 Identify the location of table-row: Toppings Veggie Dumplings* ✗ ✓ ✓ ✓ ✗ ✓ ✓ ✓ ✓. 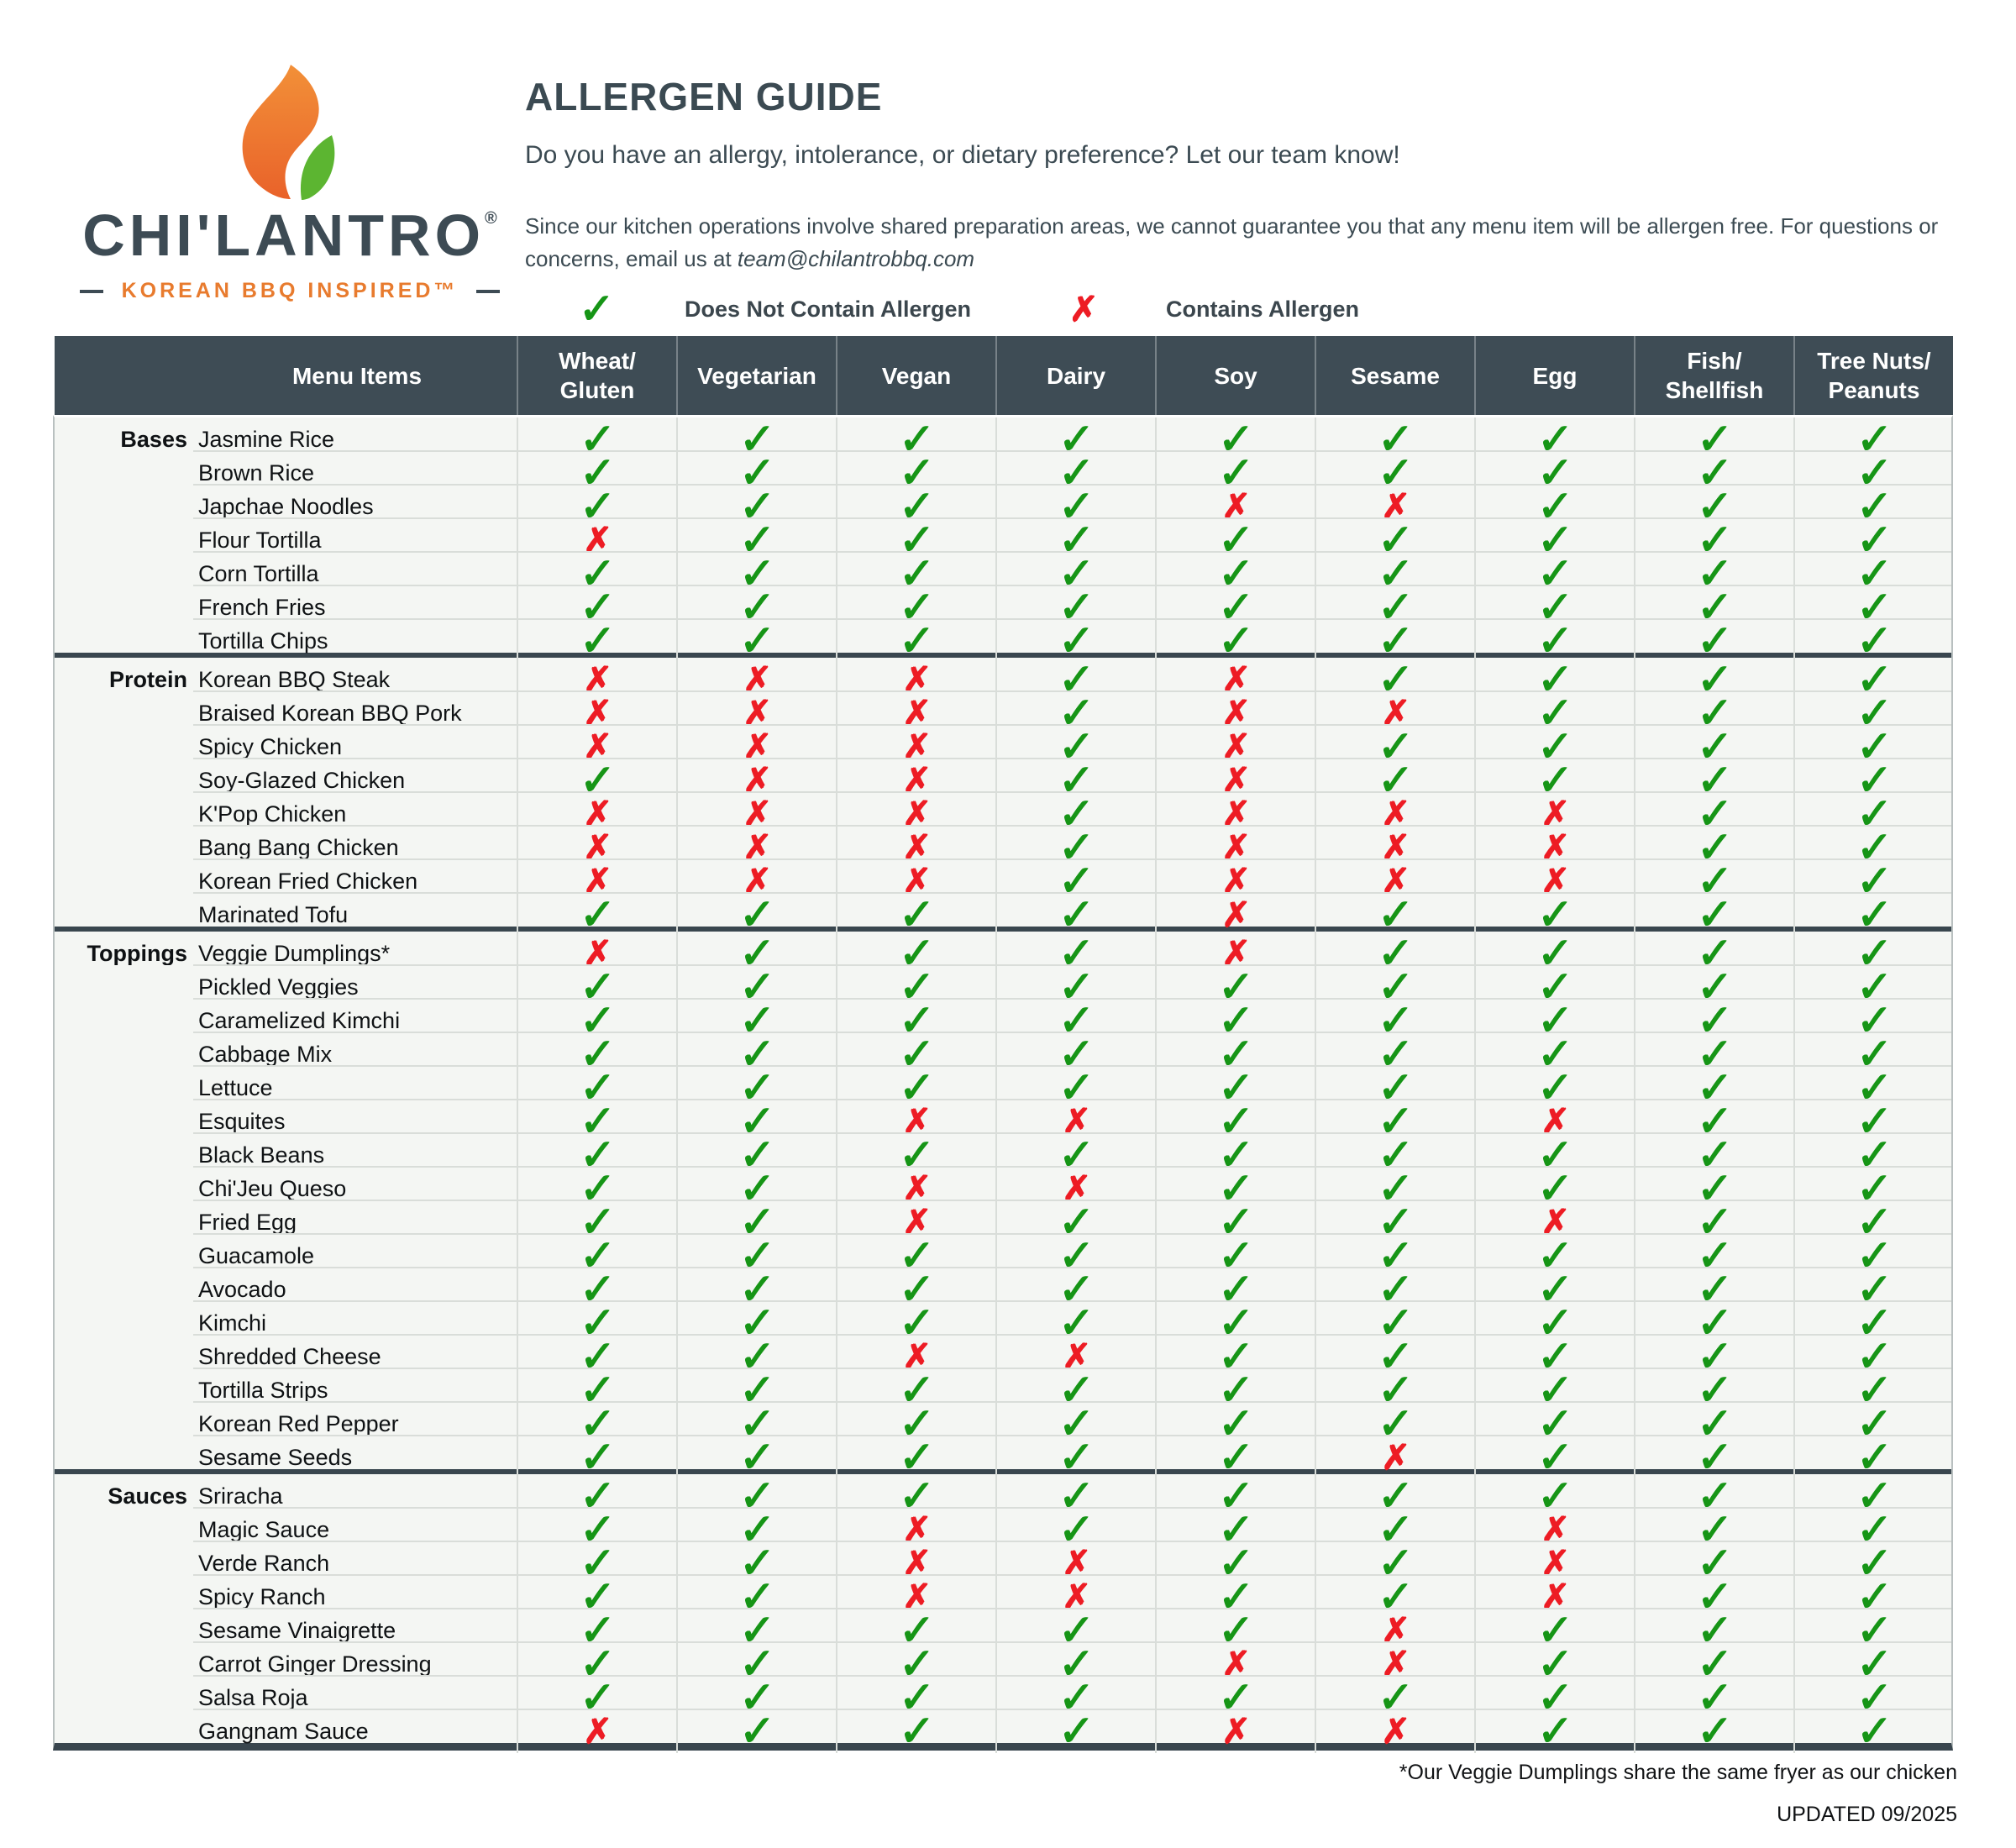
(1003, 953).